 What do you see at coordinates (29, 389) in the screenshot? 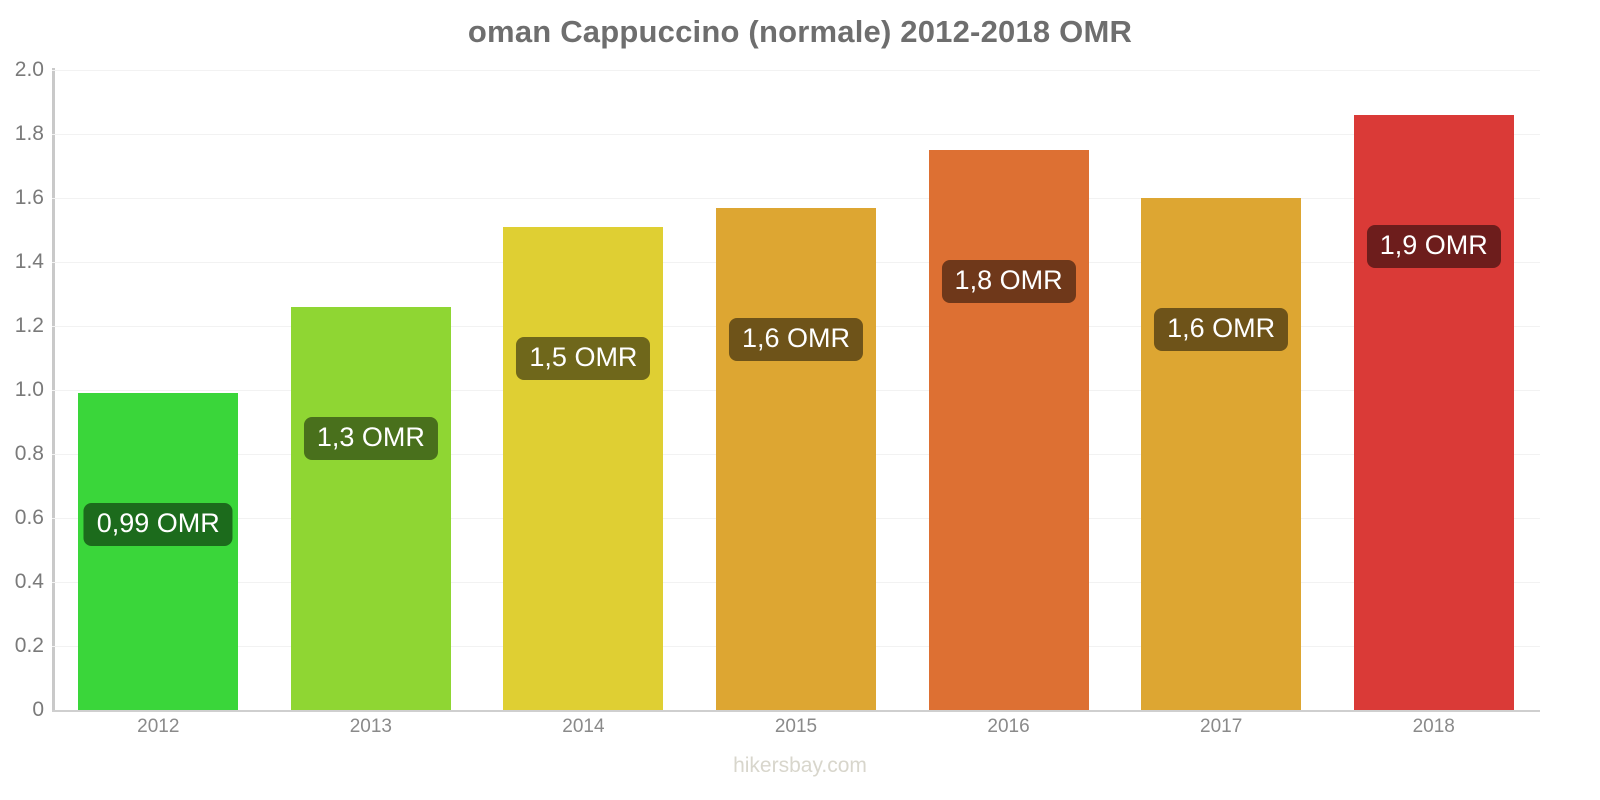
I see `y-axis-tick-1-0: 1.0` at bounding box center [29, 389].